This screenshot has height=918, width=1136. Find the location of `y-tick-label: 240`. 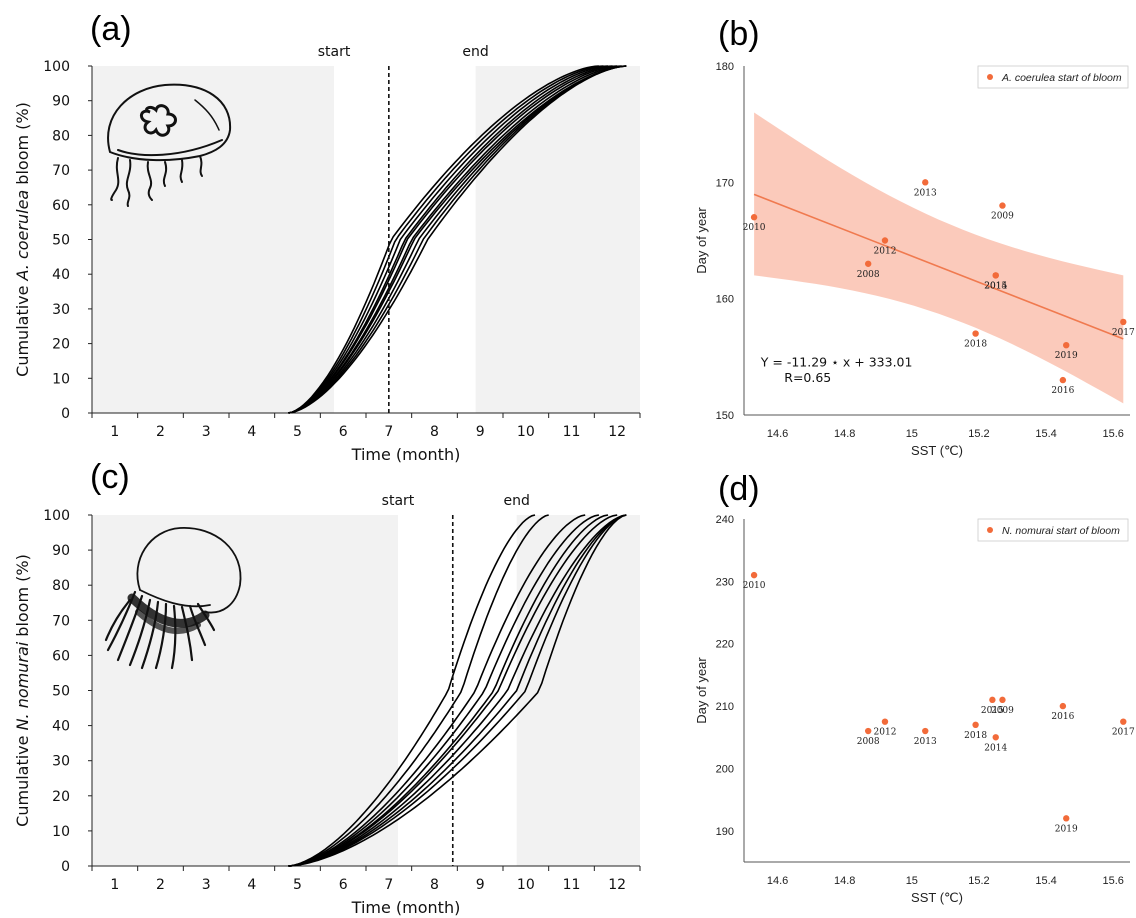

y-tick-label: 240 is located at coordinates (725, 520).